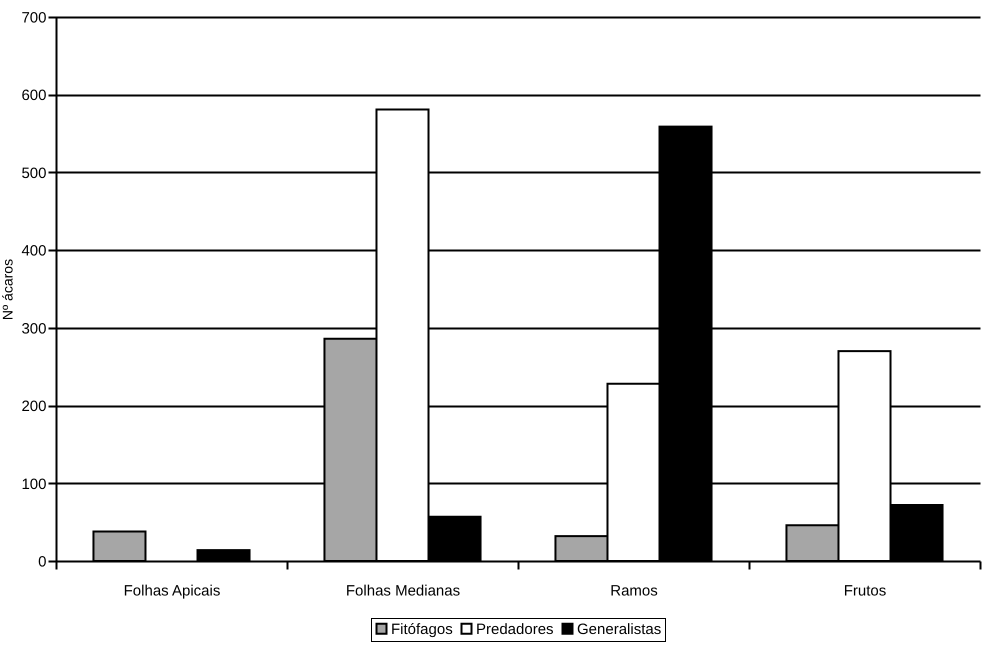  I want to click on y-tick-label: 700, so click(33, 18).